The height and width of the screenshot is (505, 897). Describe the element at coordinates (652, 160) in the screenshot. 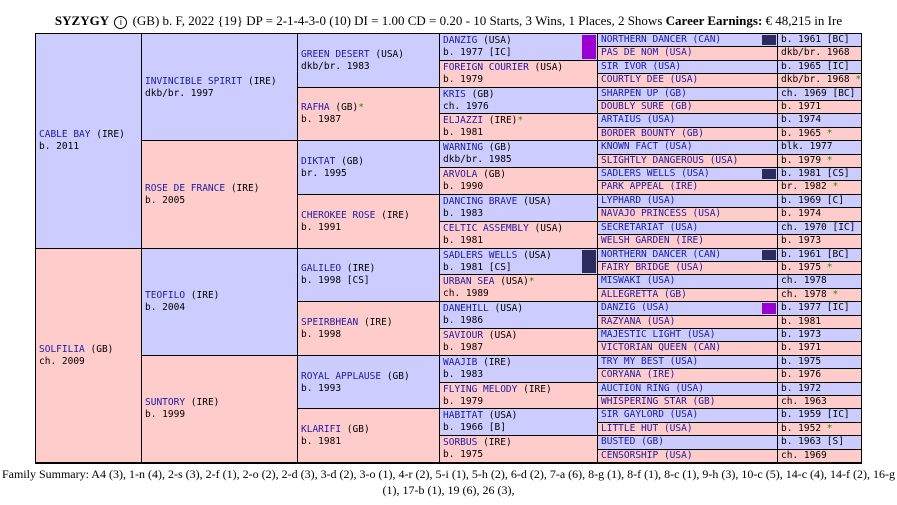

I see `horse-link: SLIGHTLY DANGEROUS` at that location.